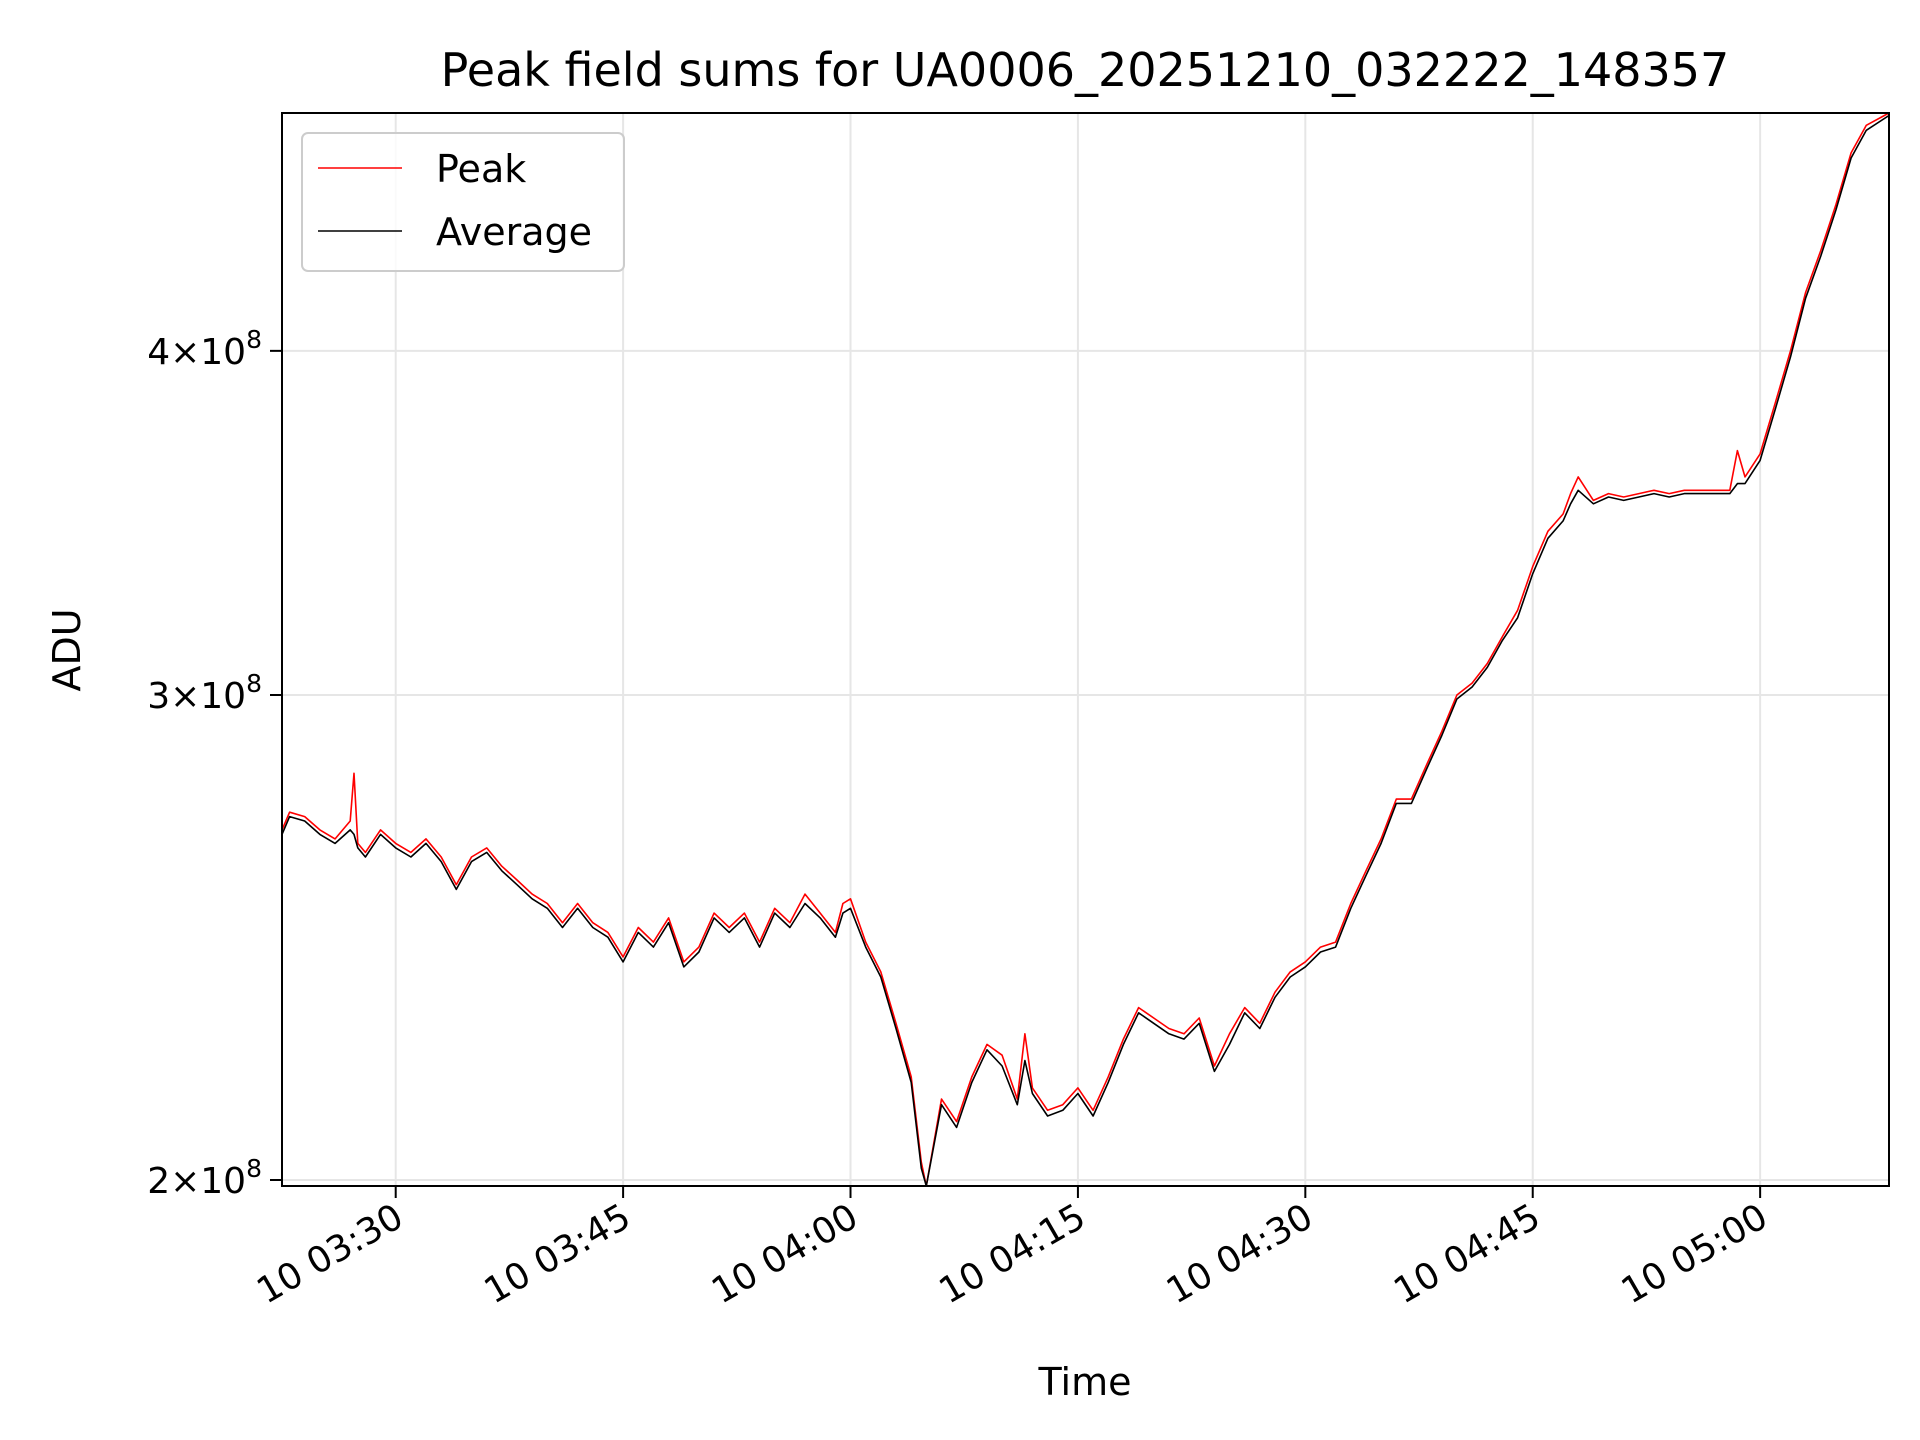 Image resolution: width=1920 pixels, height=1440 pixels. What do you see at coordinates (158, 696) in the screenshot?
I see `y-tick-mantissa: 3` at bounding box center [158, 696].